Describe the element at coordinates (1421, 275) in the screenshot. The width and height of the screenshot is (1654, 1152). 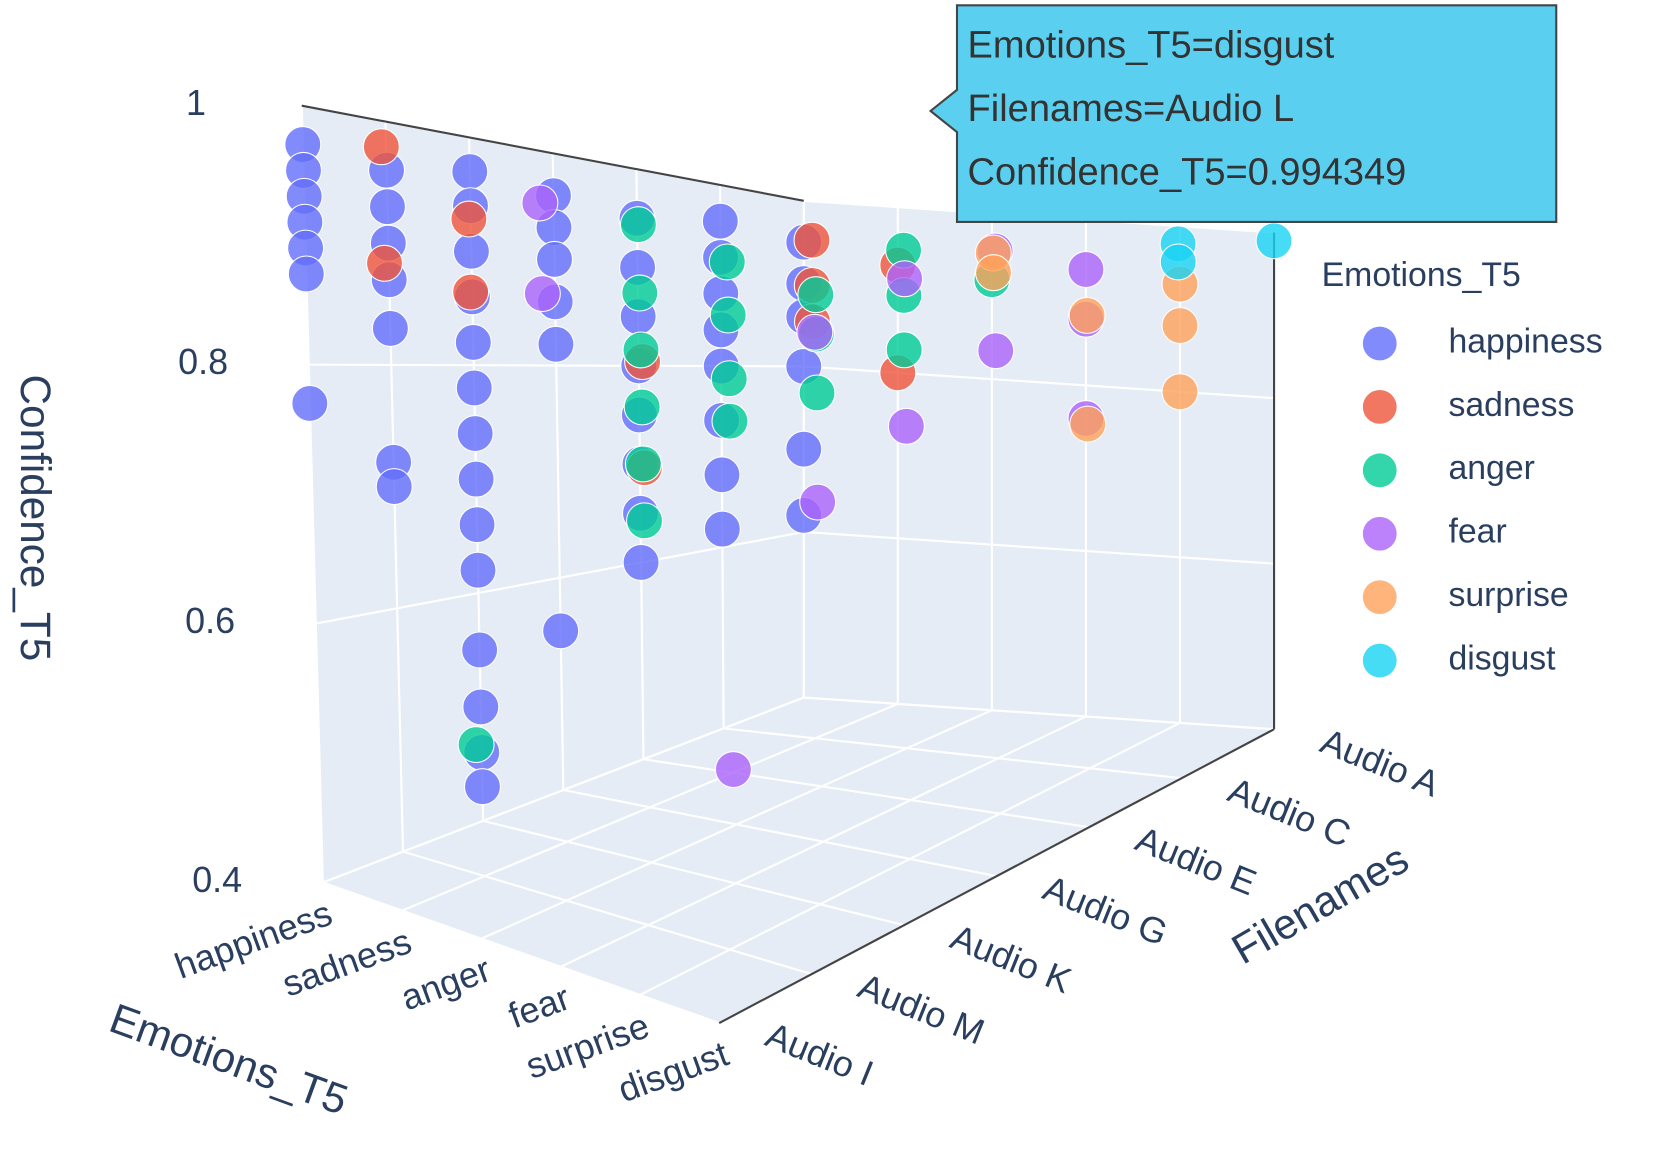
I see `legend-title: Emotions_T5` at that location.